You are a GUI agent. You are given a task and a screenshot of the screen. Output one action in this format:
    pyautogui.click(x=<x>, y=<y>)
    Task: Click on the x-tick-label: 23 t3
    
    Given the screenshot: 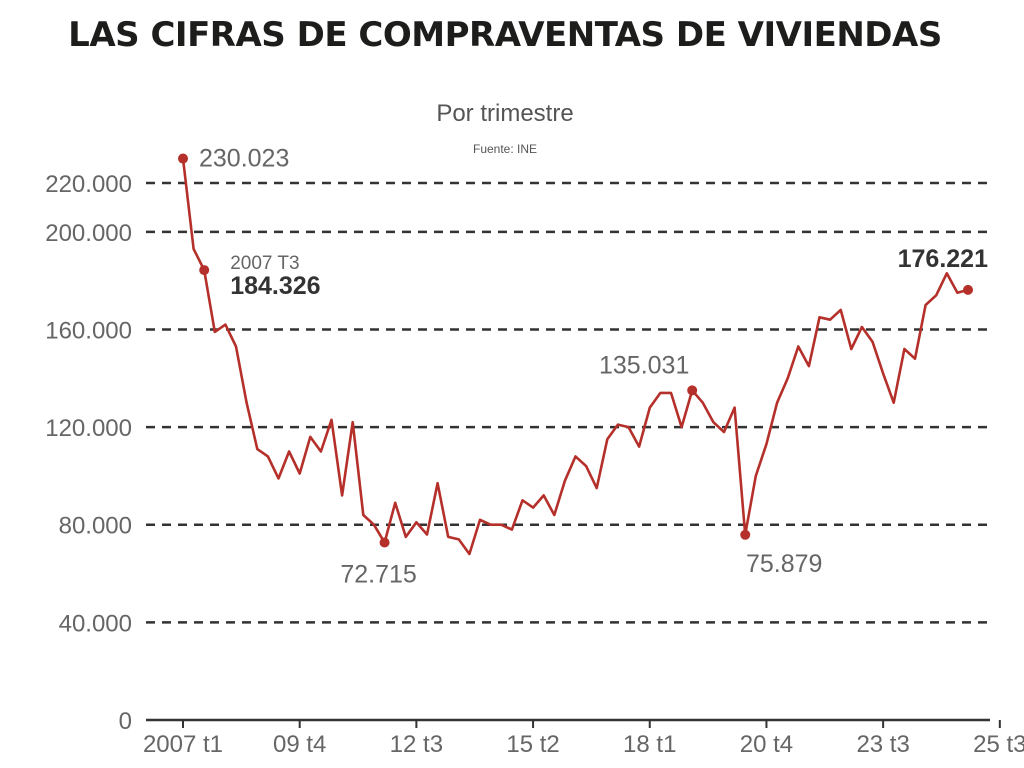 What is the action you would take?
    pyautogui.click(x=882, y=744)
    